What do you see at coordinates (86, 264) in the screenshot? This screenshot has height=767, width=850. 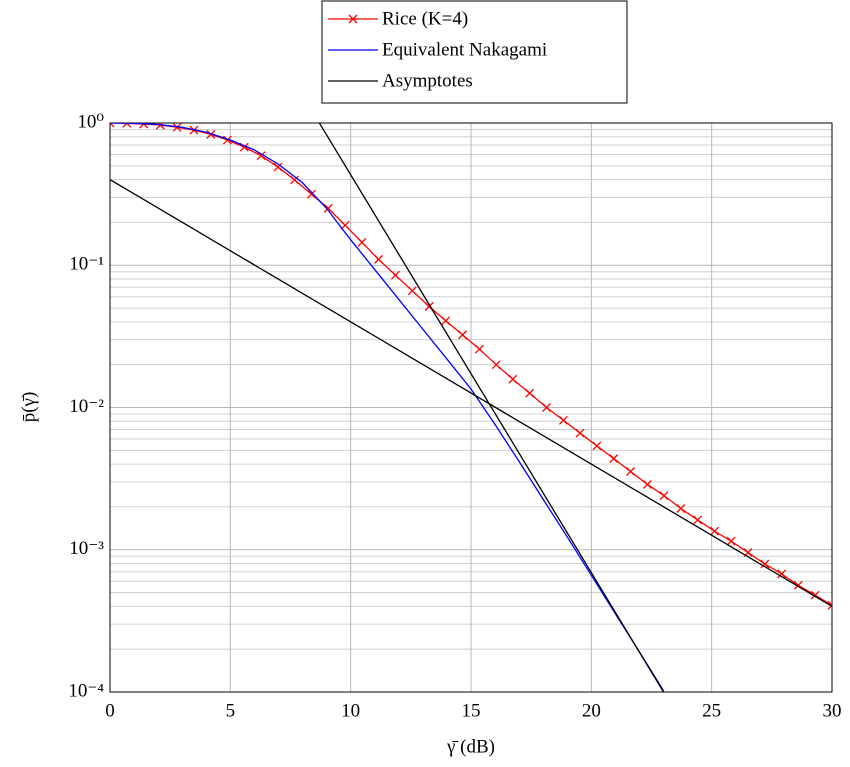 I see `y-tick-label: 10⁻¹` at bounding box center [86, 264].